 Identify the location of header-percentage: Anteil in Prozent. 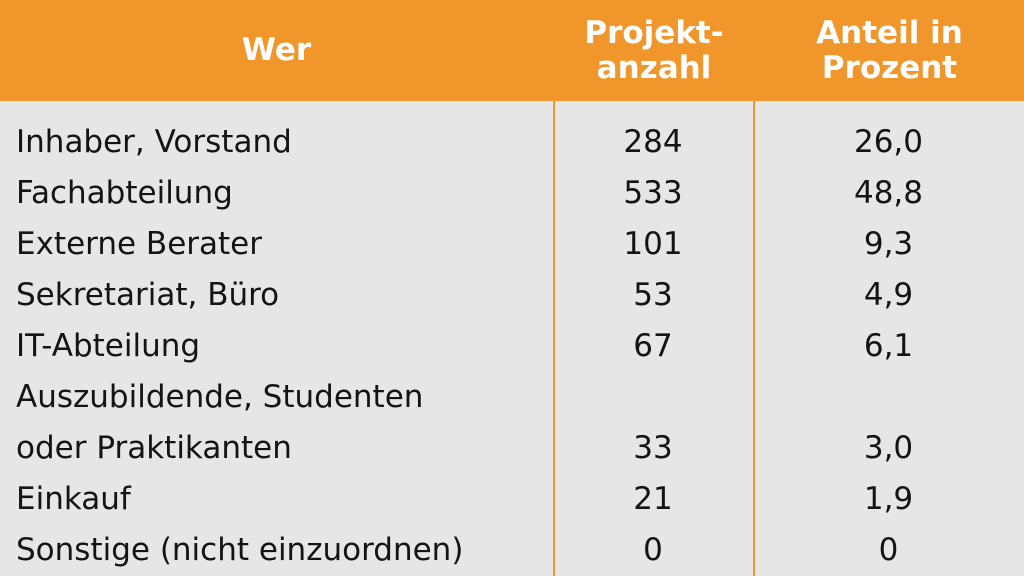
(889, 50).